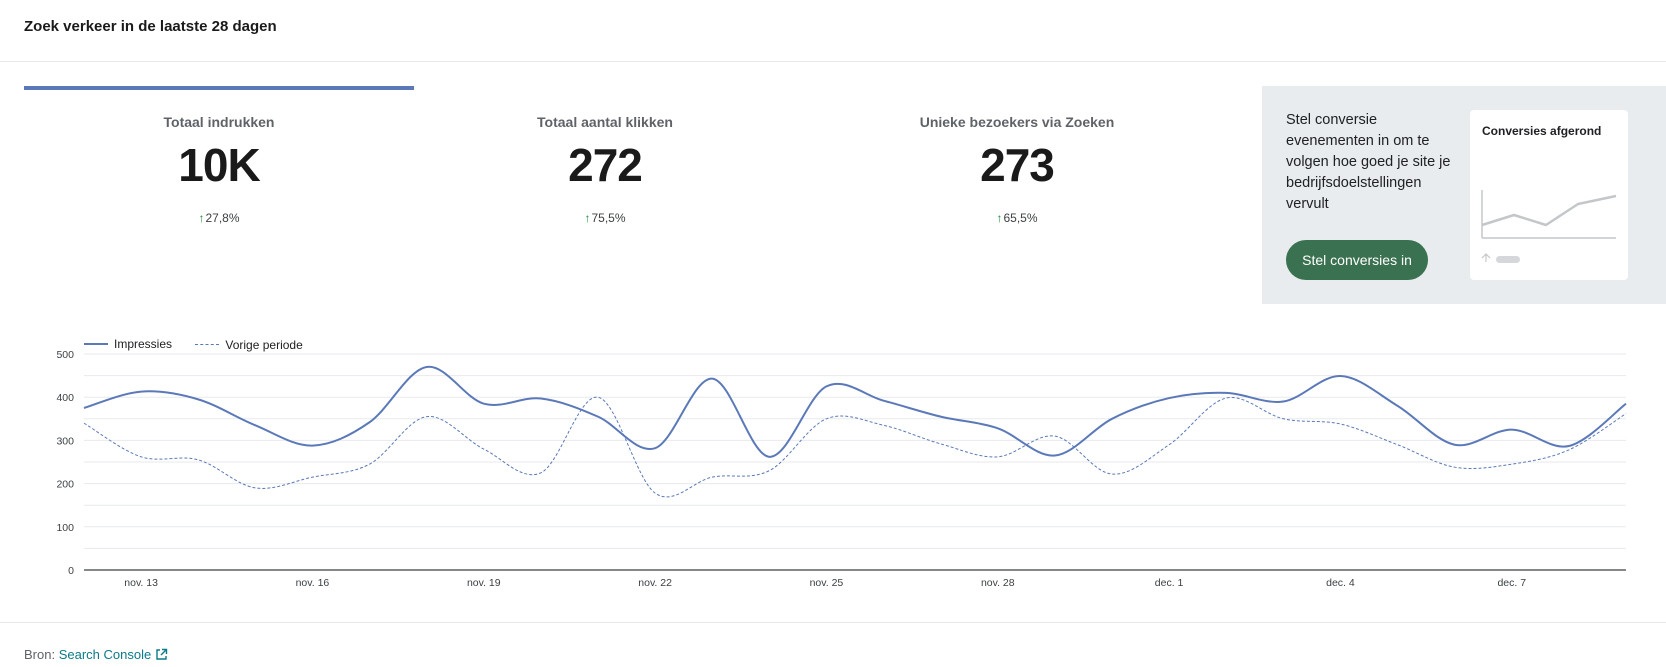  What do you see at coordinates (313, 583) in the screenshot?
I see `x-tick-label: nov. 16` at bounding box center [313, 583].